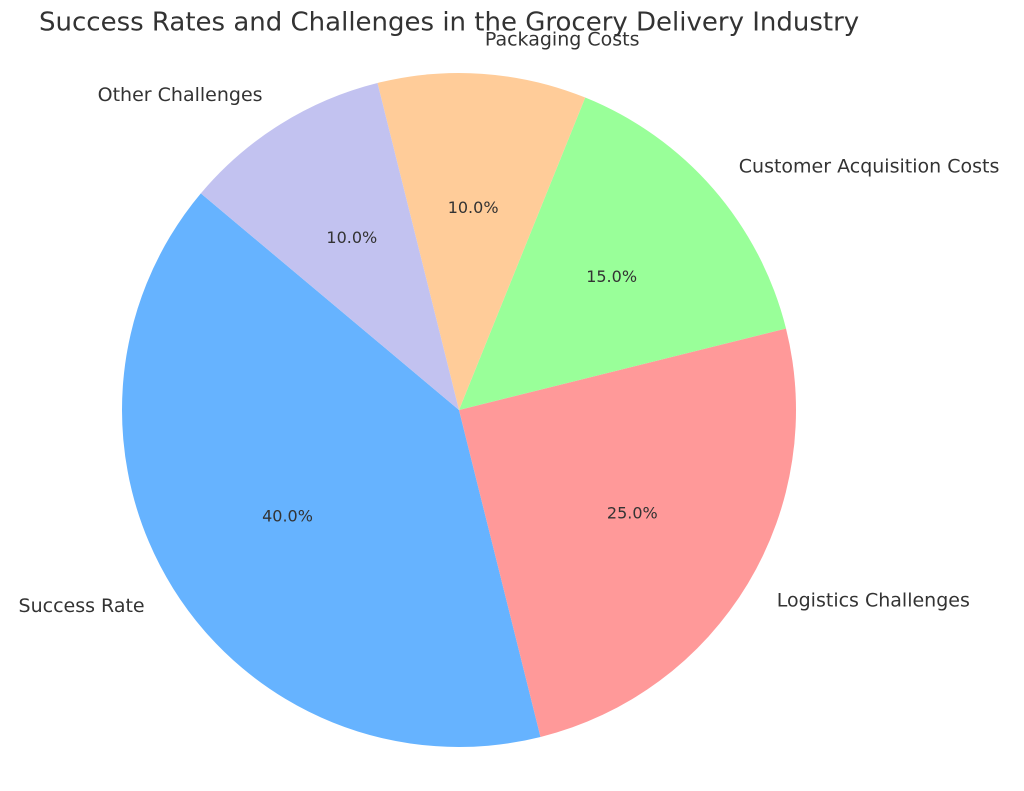 Image resolution: width=1024 pixels, height=791 pixels. What do you see at coordinates (632, 513) in the screenshot?
I see `value-label: 25.0%` at bounding box center [632, 513].